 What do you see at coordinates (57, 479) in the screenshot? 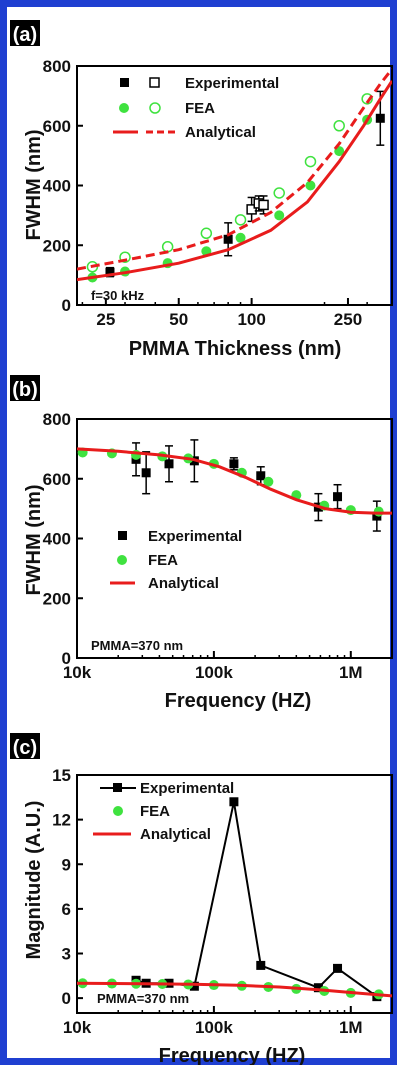
I see `y-tick-label-b: 600` at bounding box center [57, 479].